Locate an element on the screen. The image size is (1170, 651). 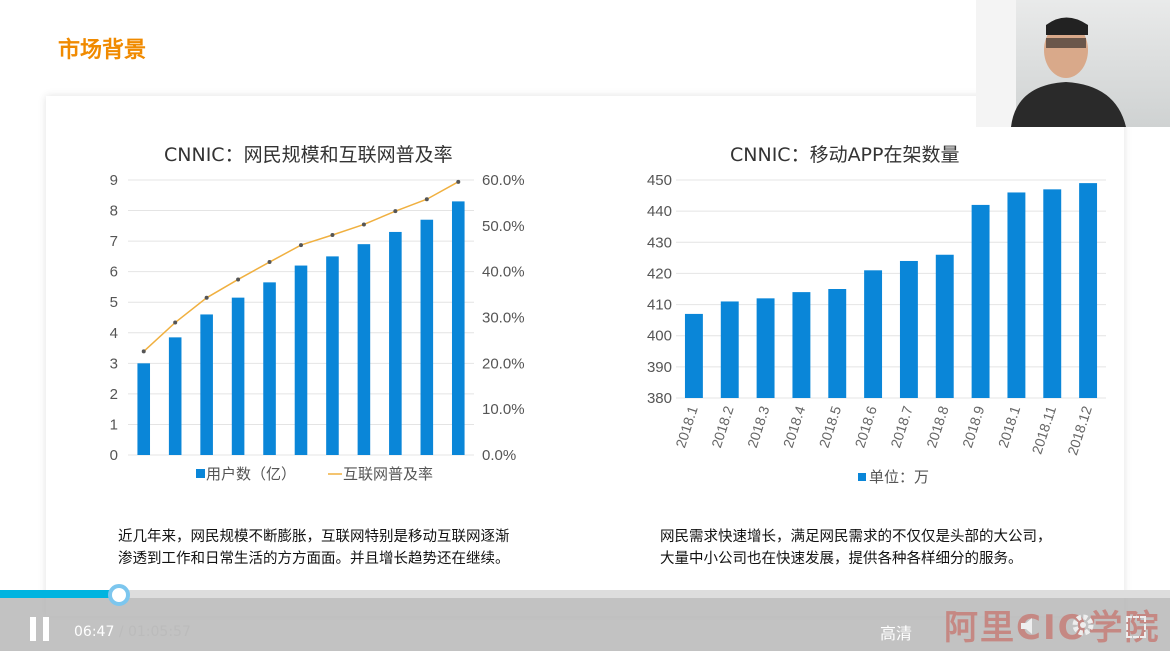
legend-label: 互联网普及率 is located at coordinates (388, 474).